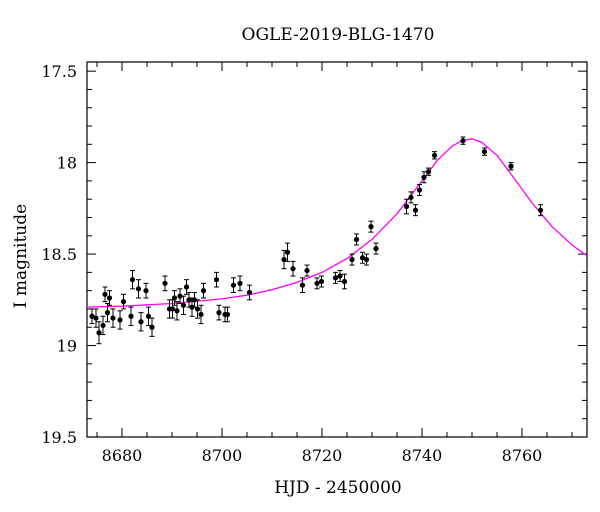  Describe the element at coordinates (59, 254) in the screenshot. I see `y-tick-label: 18.5` at that location.